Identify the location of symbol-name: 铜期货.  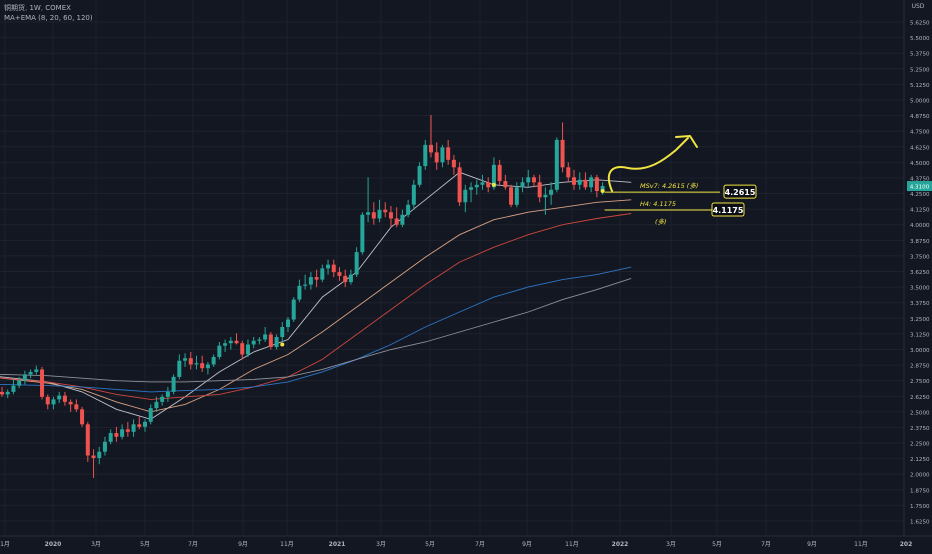
(14, 8).